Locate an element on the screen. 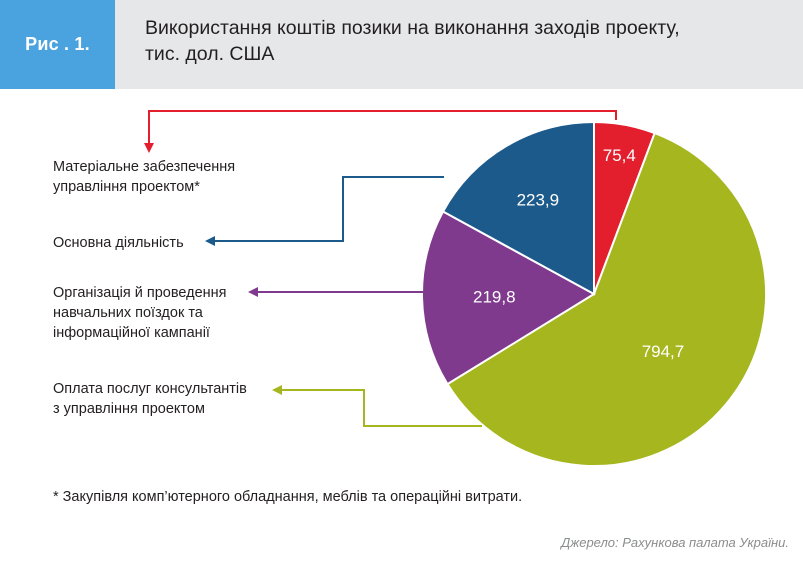  legend-consultants-line-2: з управління проектом is located at coordinates (129, 409).